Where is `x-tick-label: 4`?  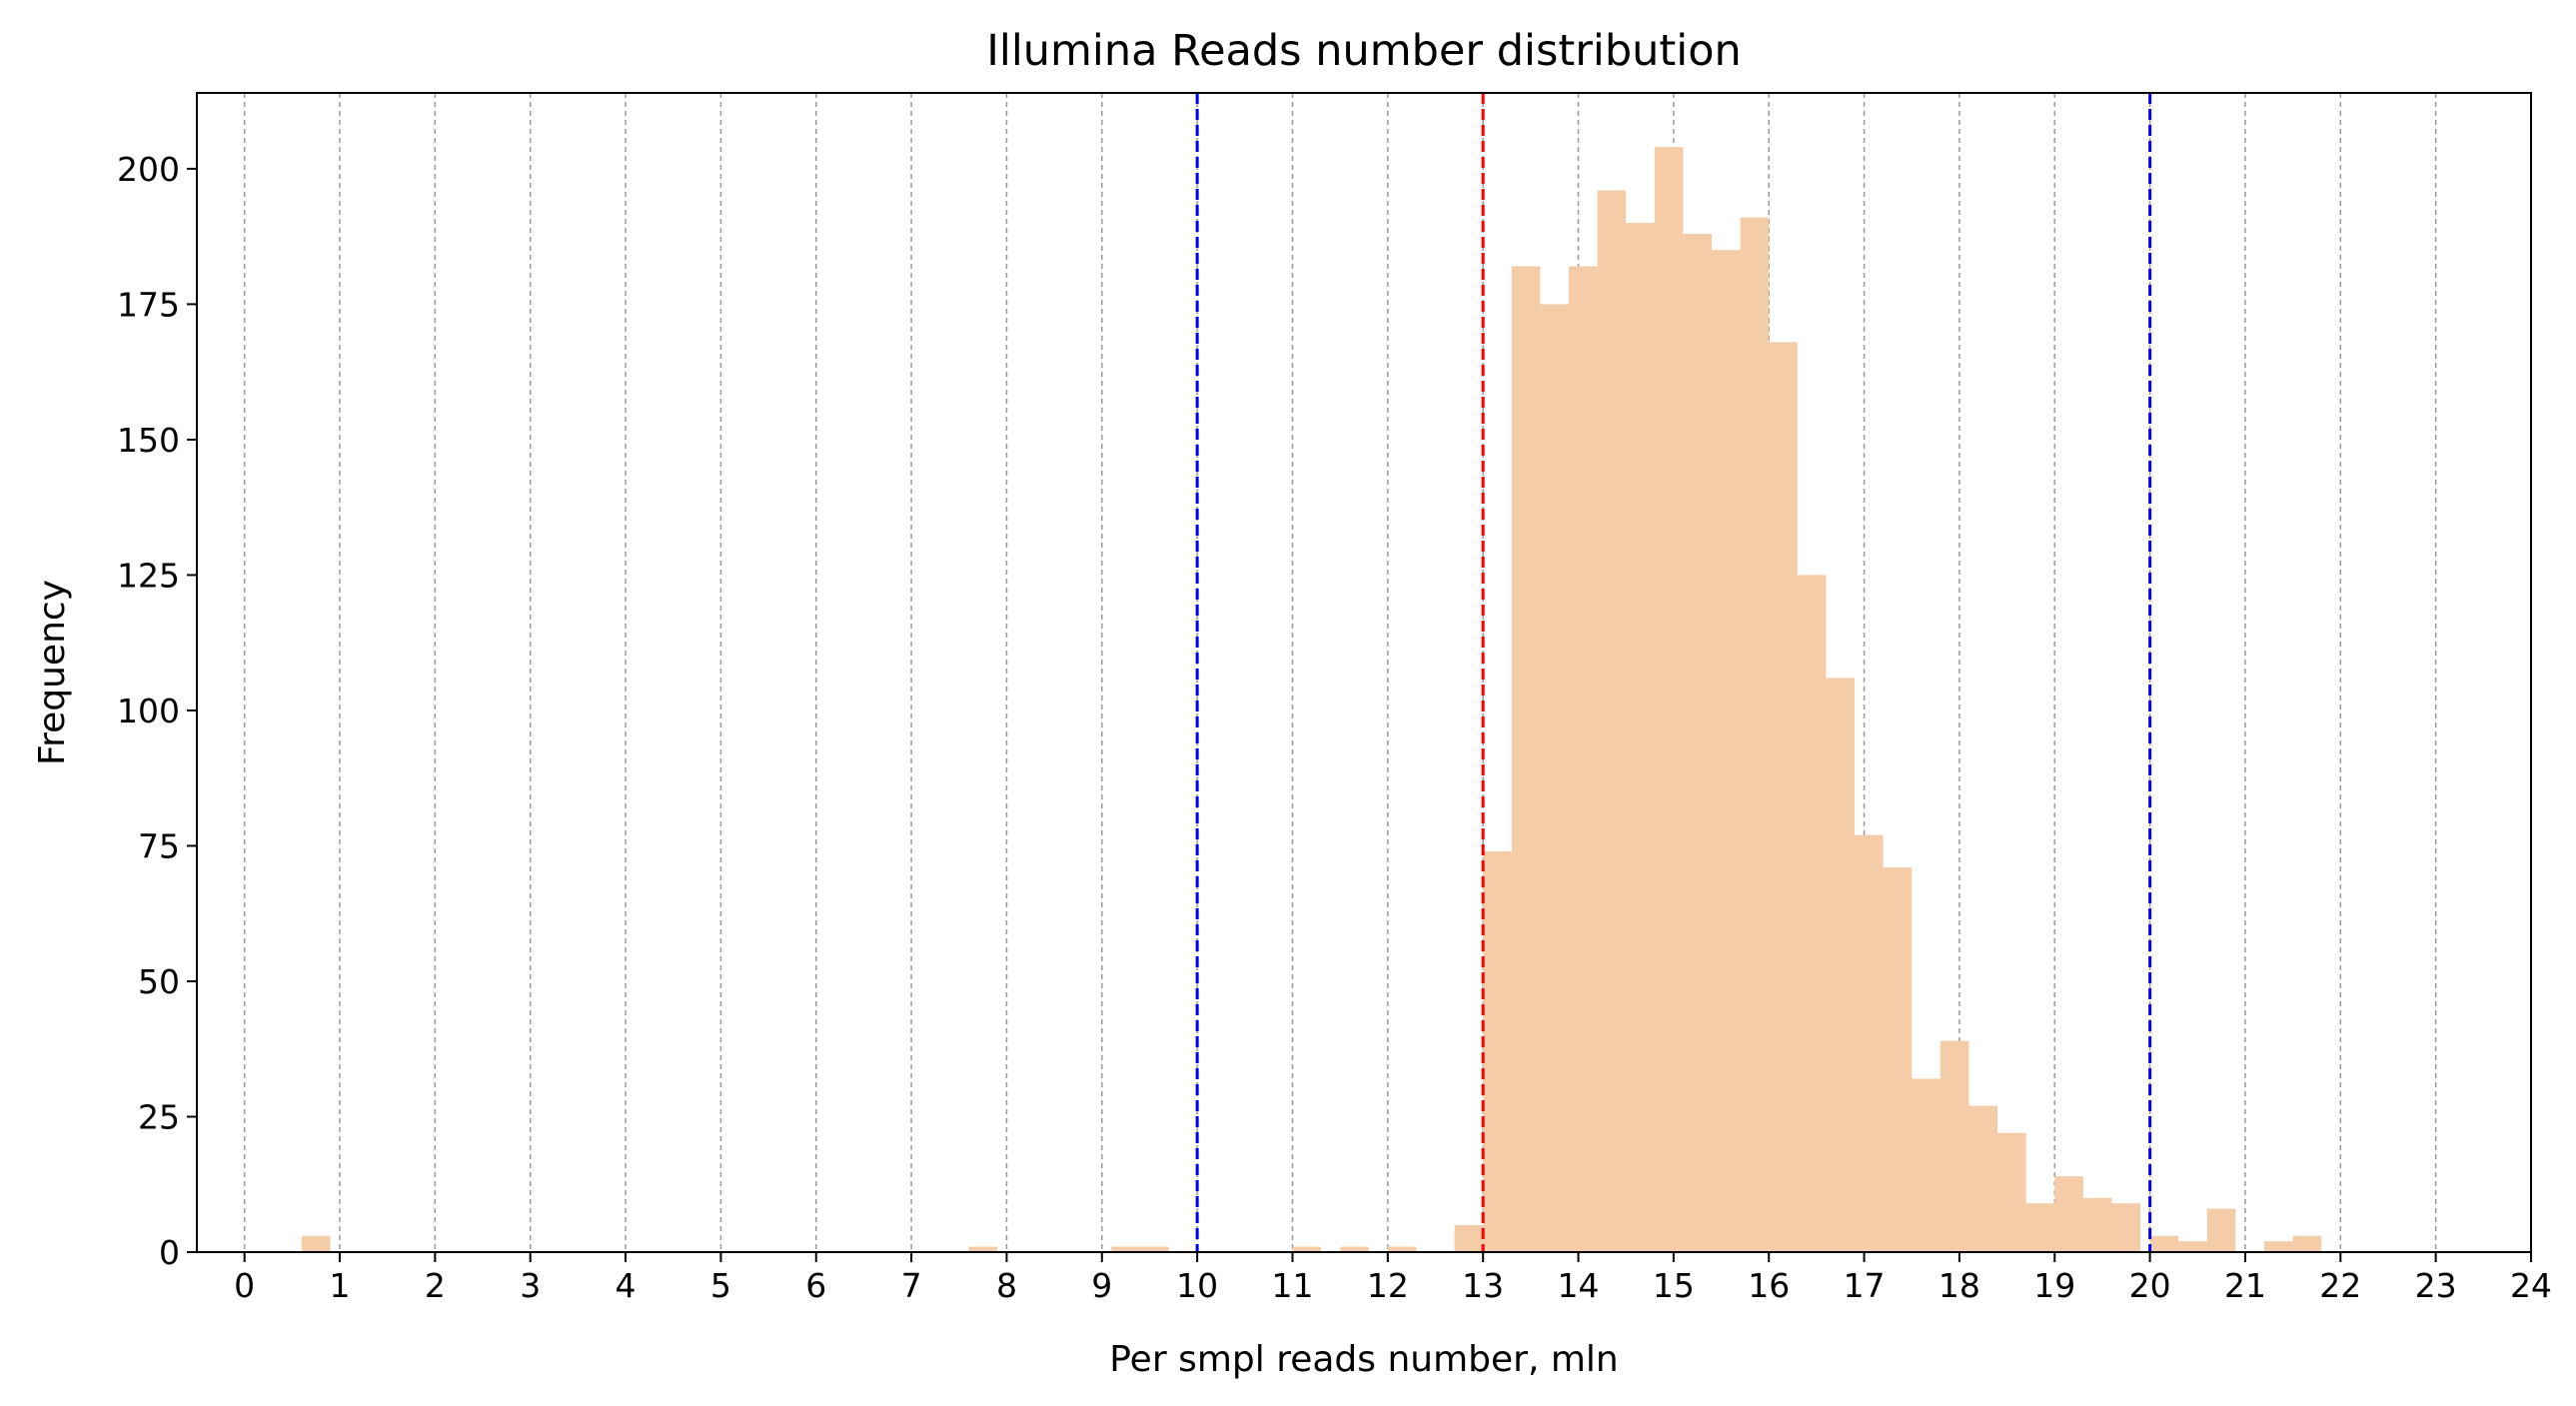
x-tick-label: 4 is located at coordinates (626, 1286).